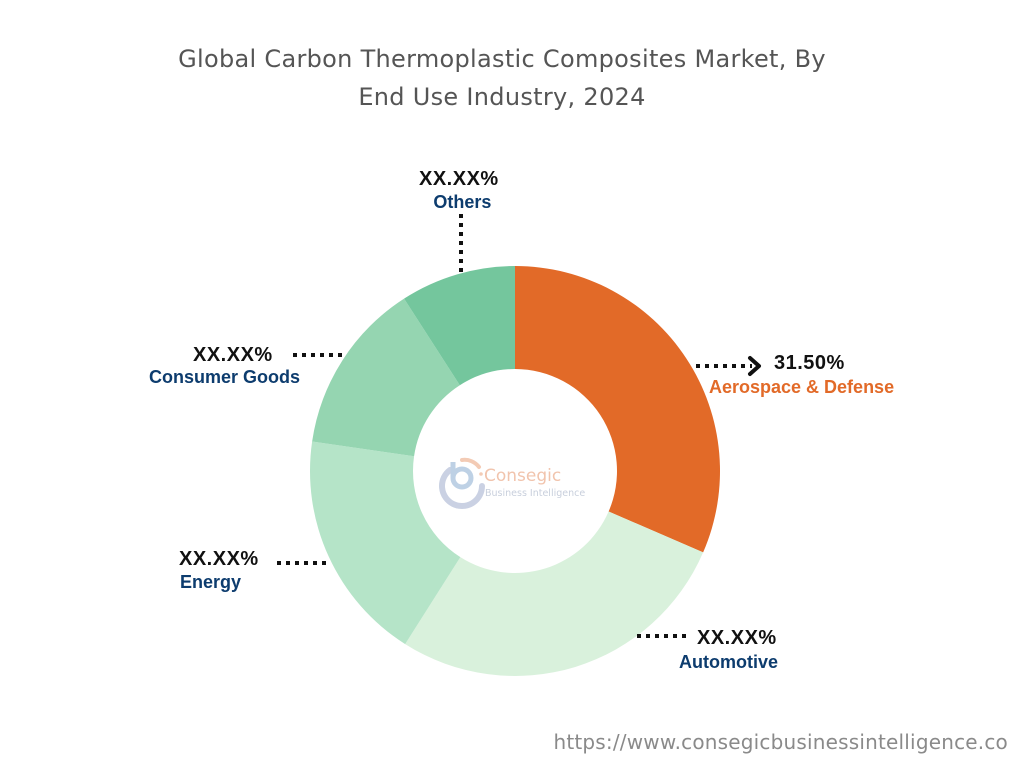 The image size is (1024, 768). I want to click on label-automotive-value: XX.XX%, so click(737, 638).